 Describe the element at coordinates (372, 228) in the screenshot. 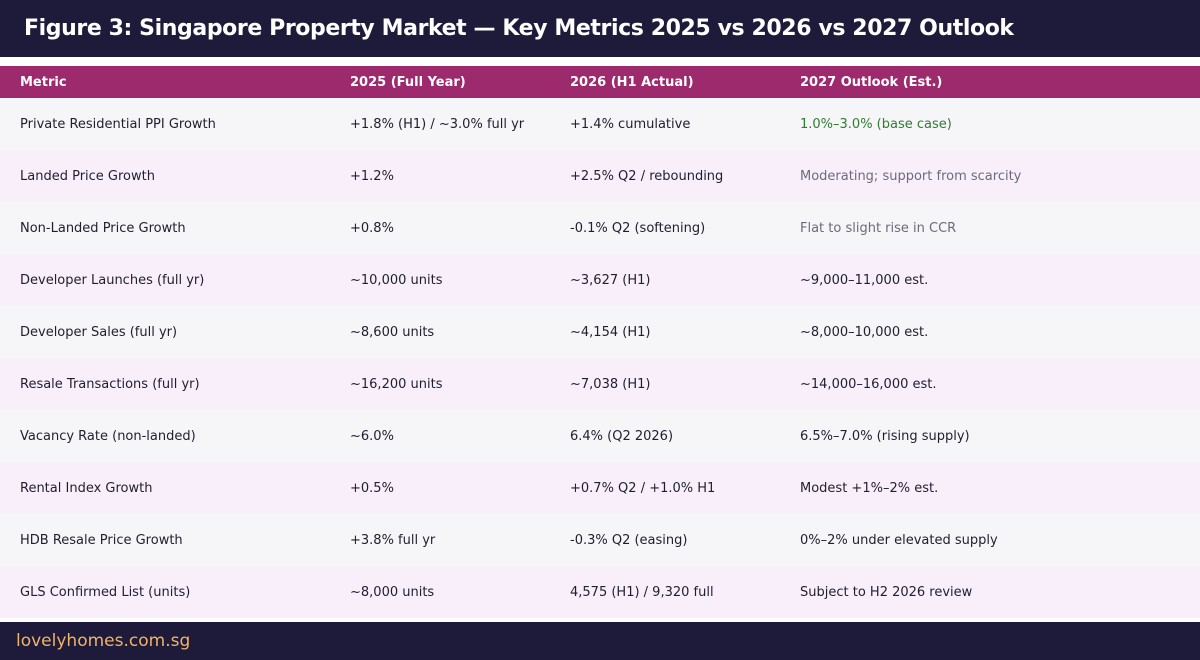

I see `value-2025-cell: +0.8%` at that location.